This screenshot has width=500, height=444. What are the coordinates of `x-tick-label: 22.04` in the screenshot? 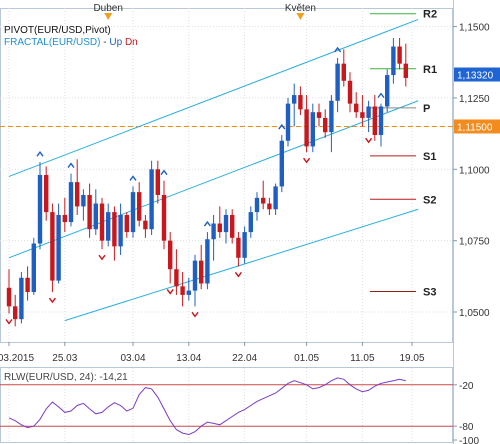 It's located at (244, 358).